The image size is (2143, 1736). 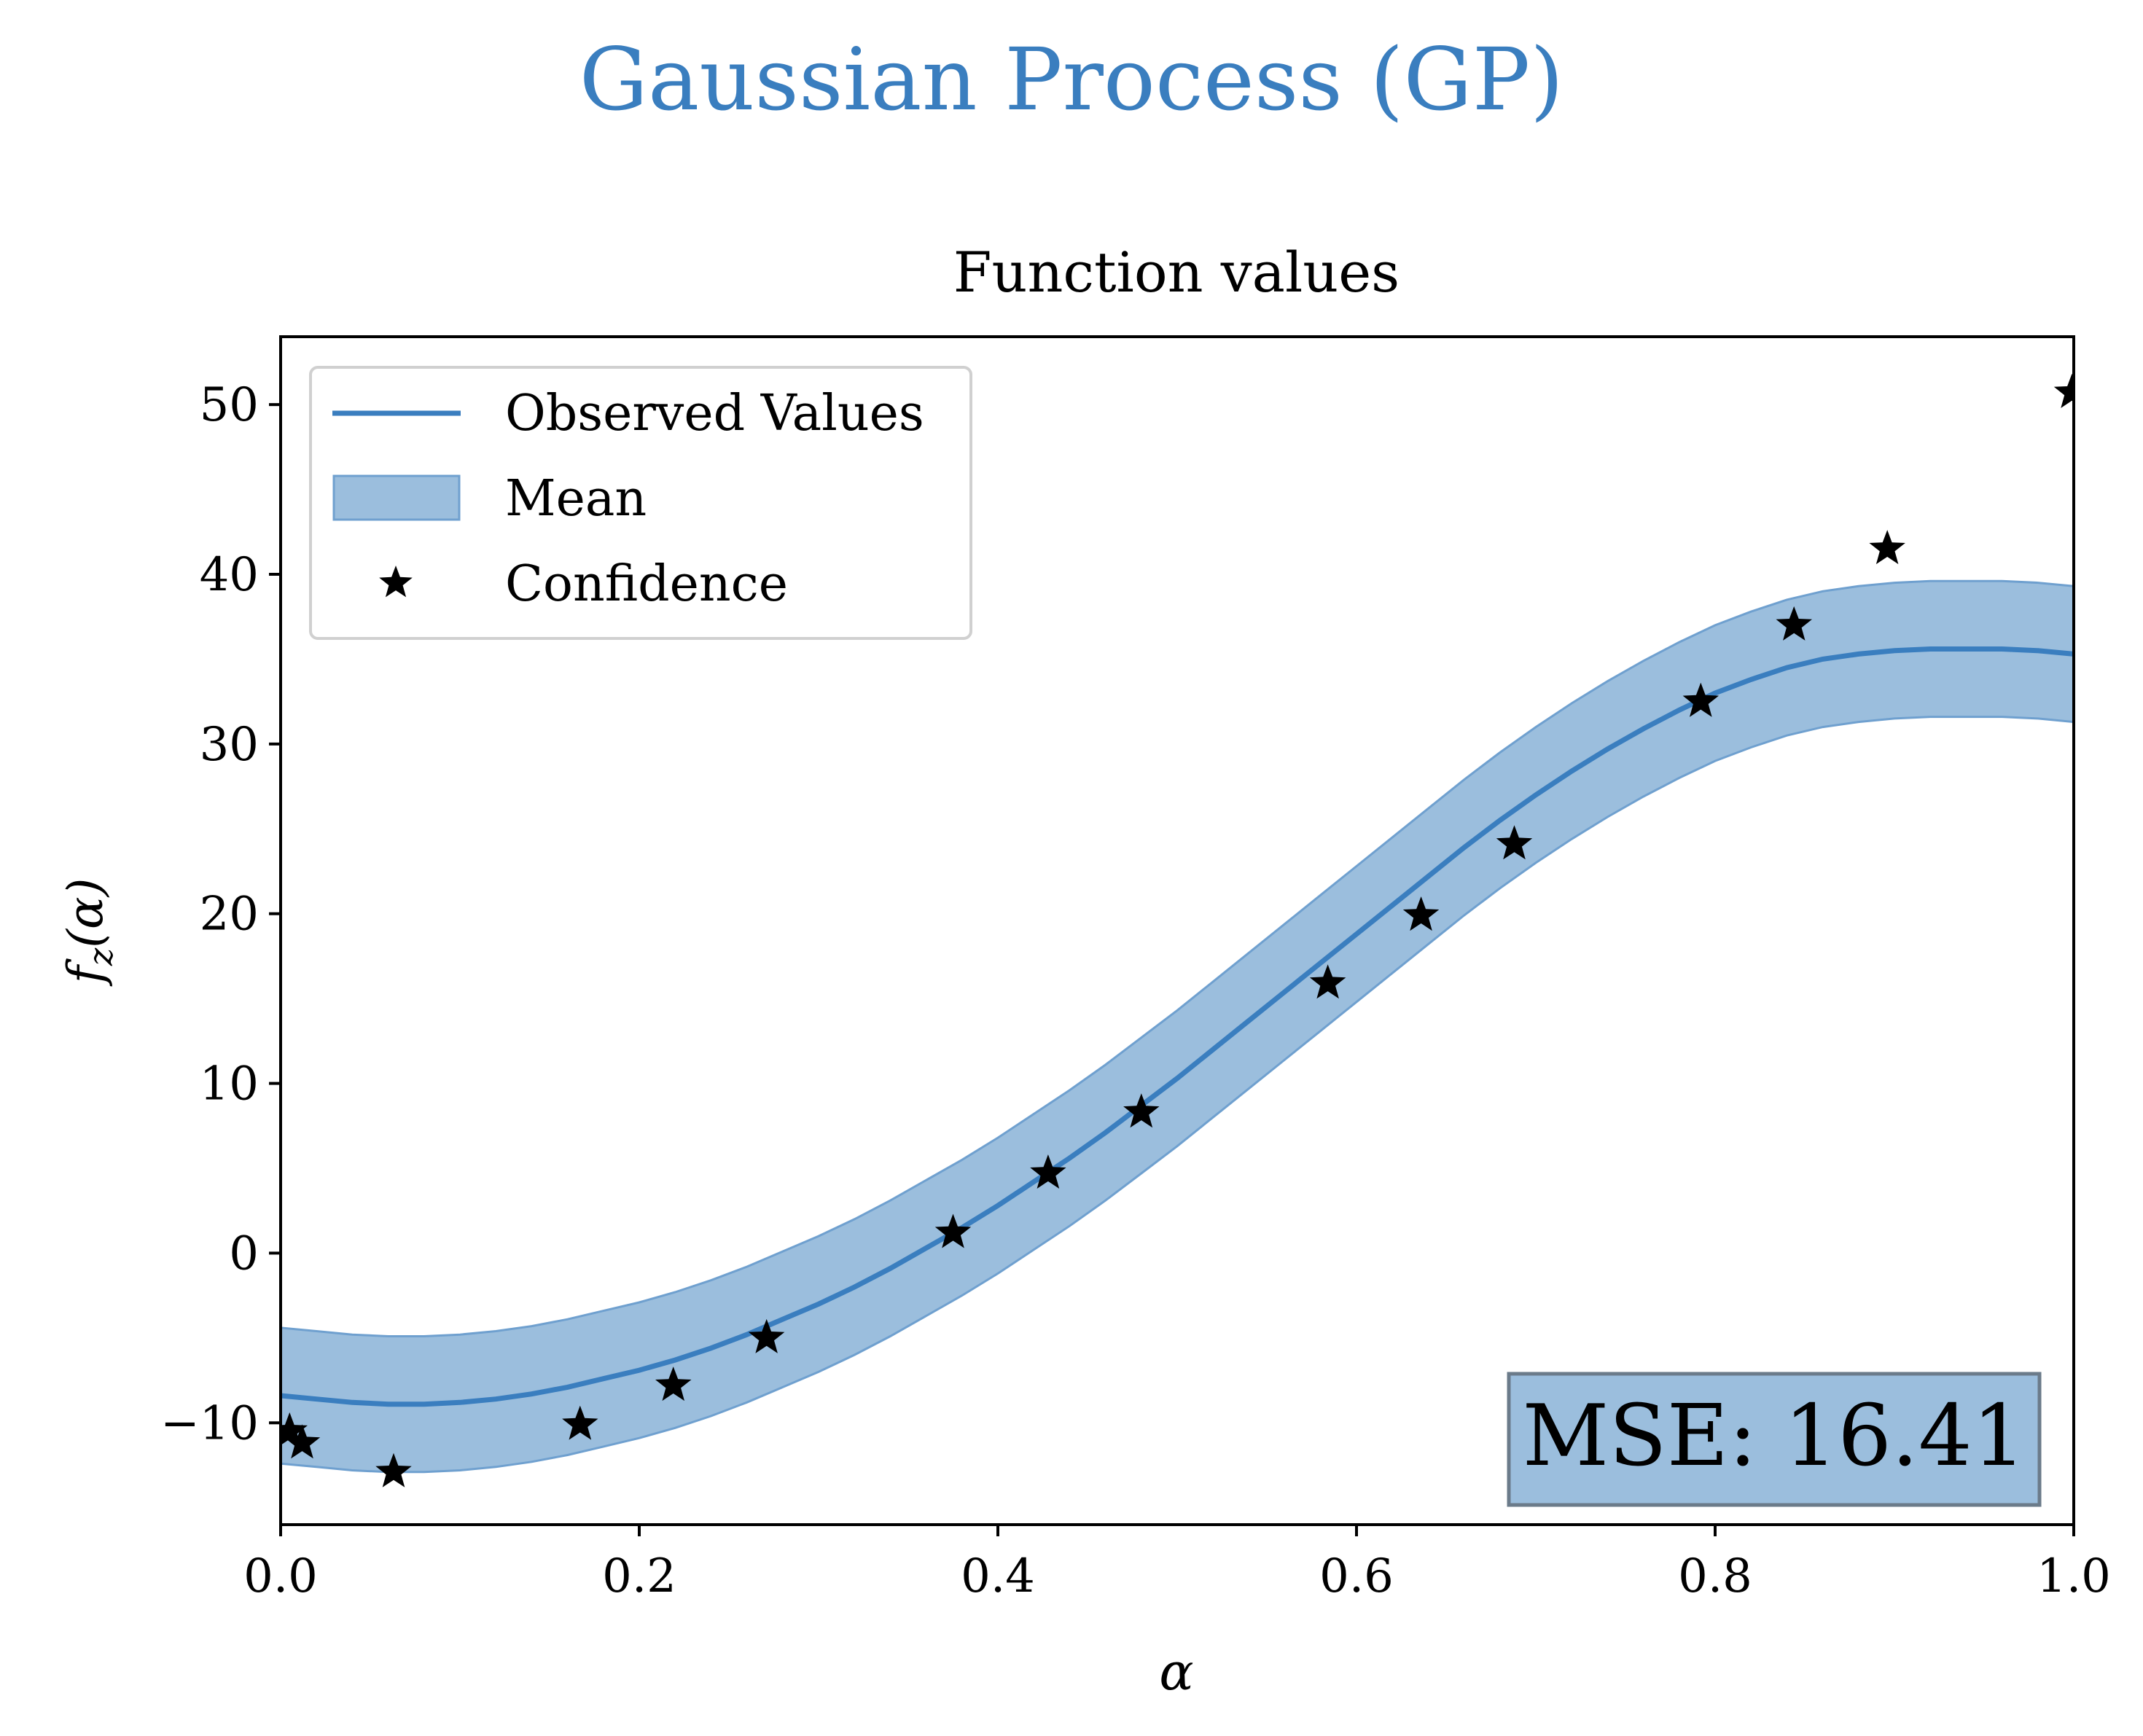 What do you see at coordinates (1715, 1576) in the screenshot?
I see `x-tick-label: 0.8` at bounding box center [1715, 1576].